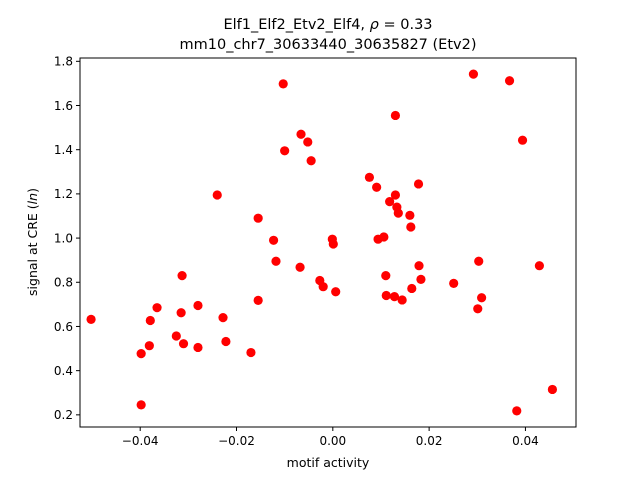 Image resolution: width=640 pixels, height=480 pixels. Describe the element at coordinates (63, 194) in the screenshot. I see `y-tick-label: 1.2` at that location.